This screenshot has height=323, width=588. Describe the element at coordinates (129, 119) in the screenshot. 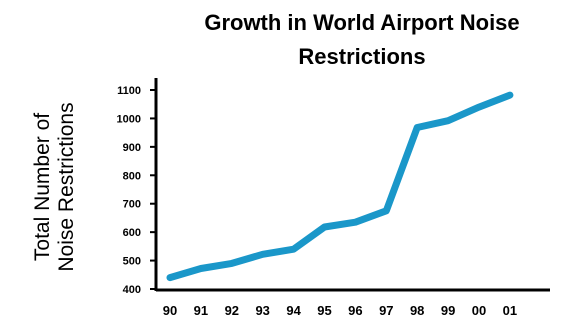

I see `y-tick-label: 1000` at that location.